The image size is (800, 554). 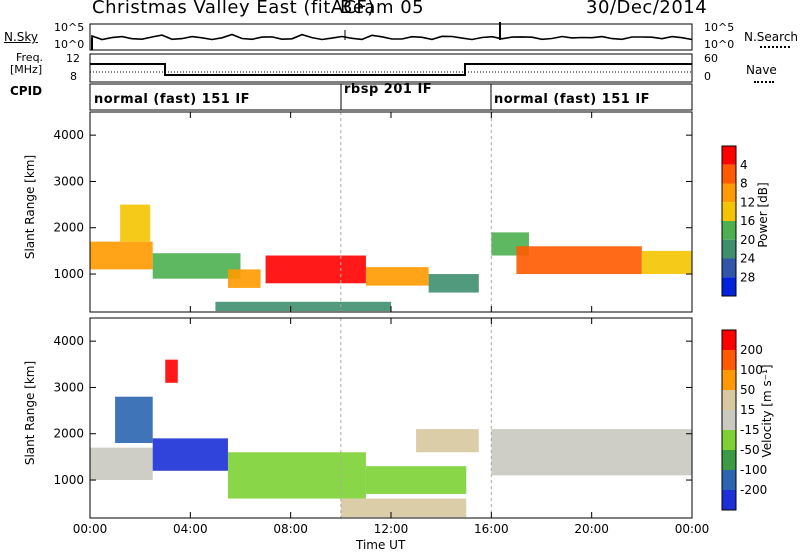 What do you see at coordinates (73, 76) in the screenshot?
I see `freq-tick-low: 8` at bounding box center [73, 76].